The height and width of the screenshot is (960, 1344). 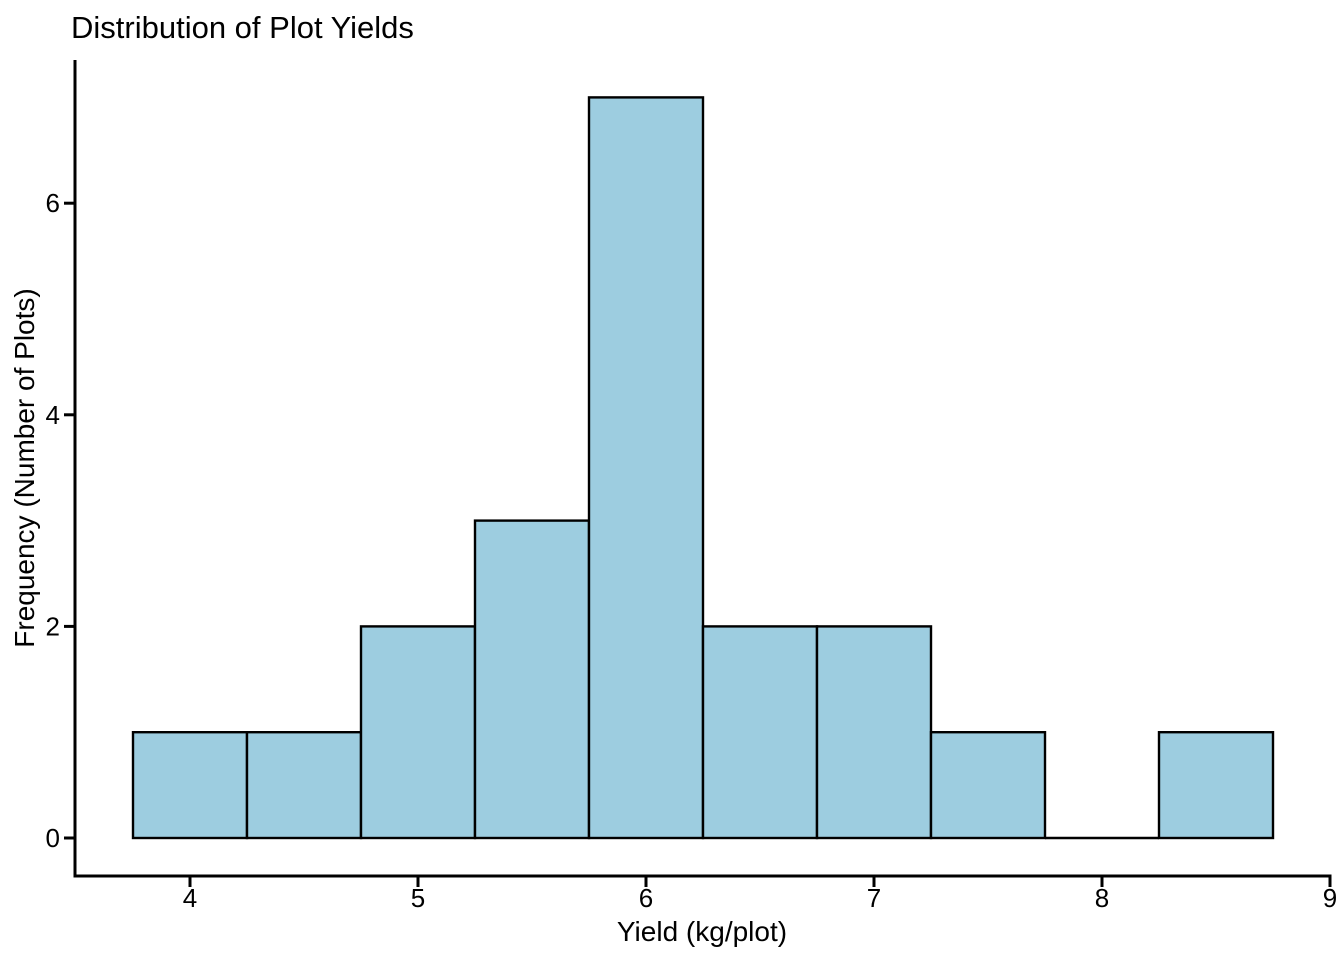 What do you see at coordinates (646, 898) in the screenshot?
I see `x-tick-label: 6` at bounding box center [646, 898].